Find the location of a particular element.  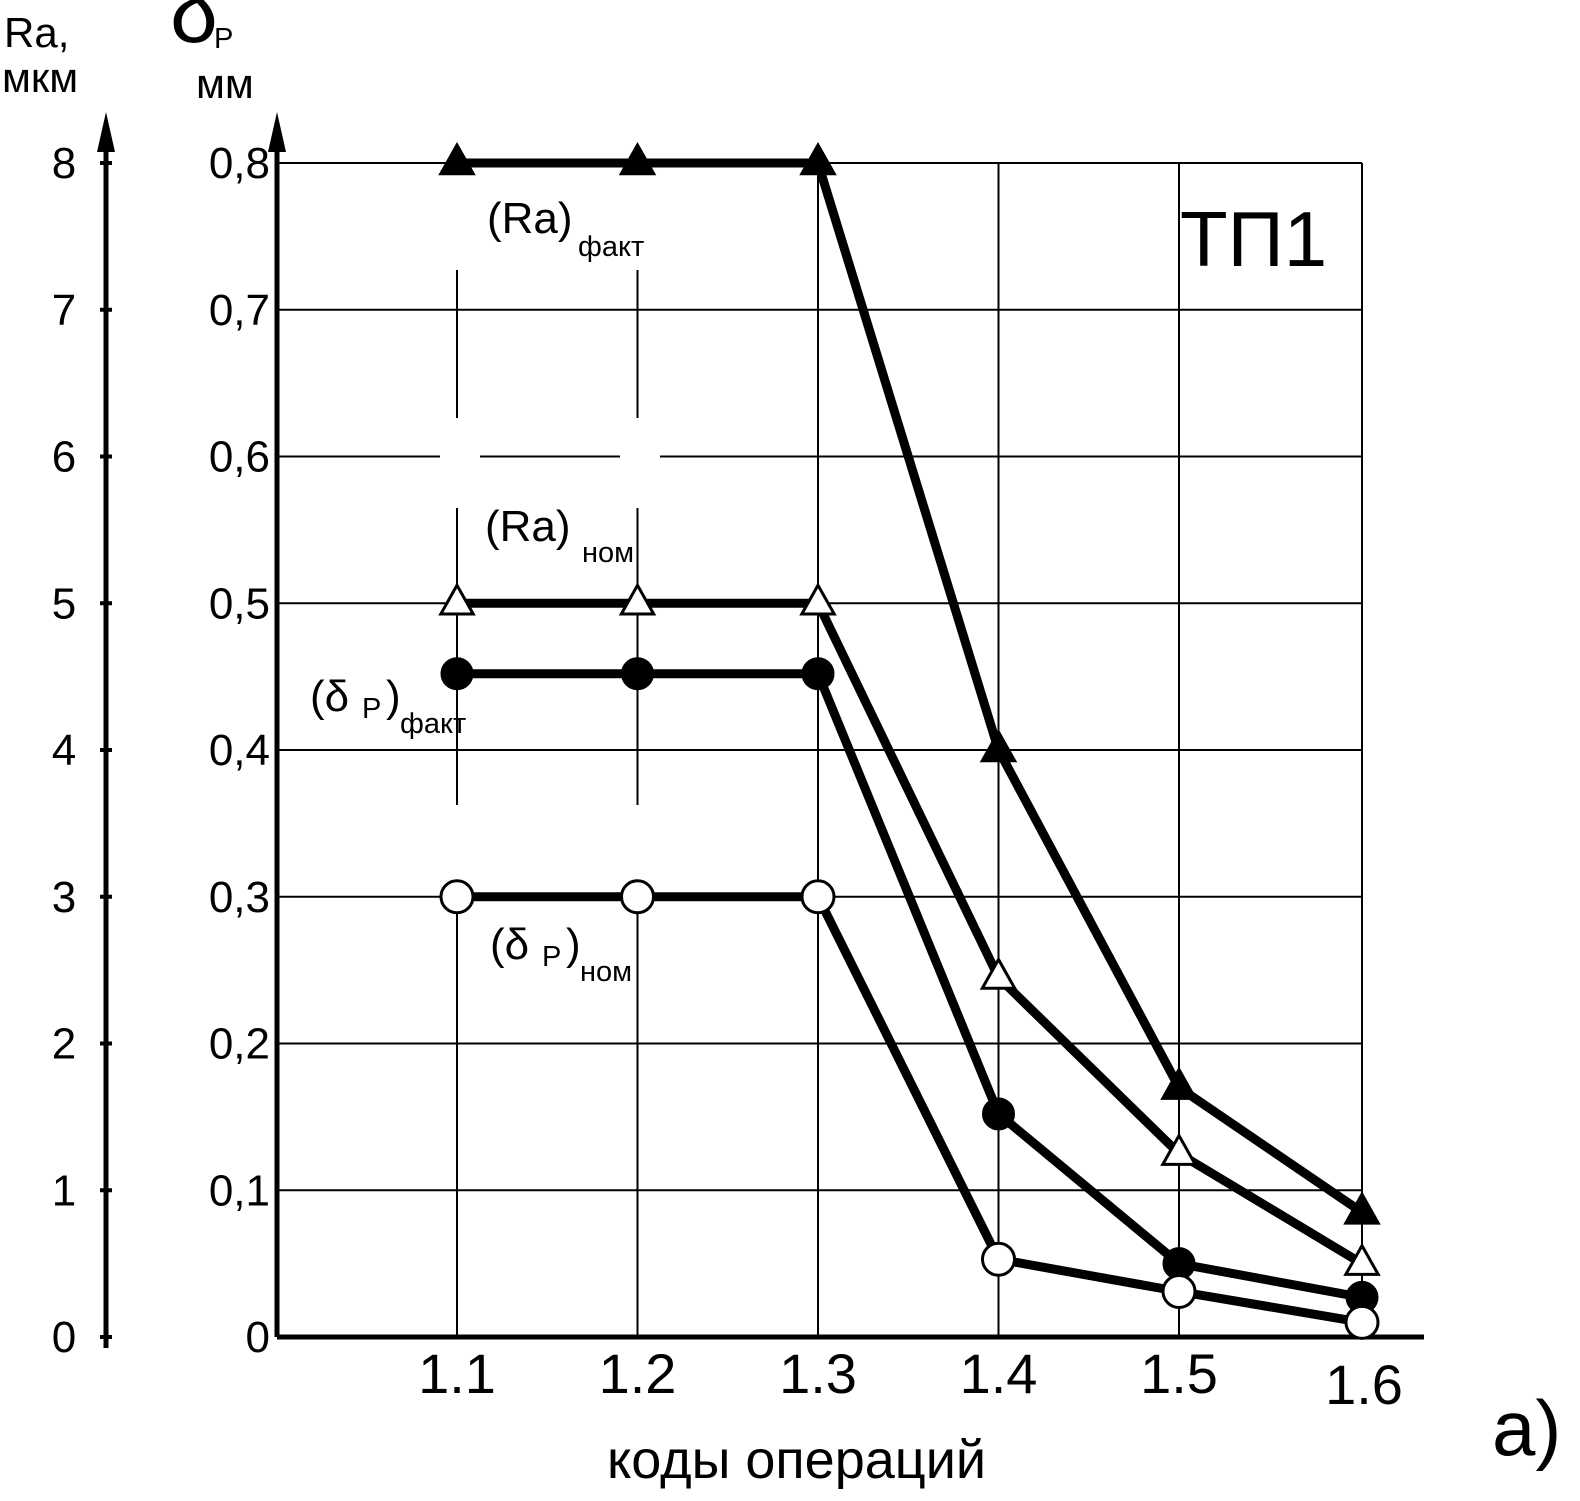

series-label-delta-fact-close: ) is located at coordinates (393, 696).